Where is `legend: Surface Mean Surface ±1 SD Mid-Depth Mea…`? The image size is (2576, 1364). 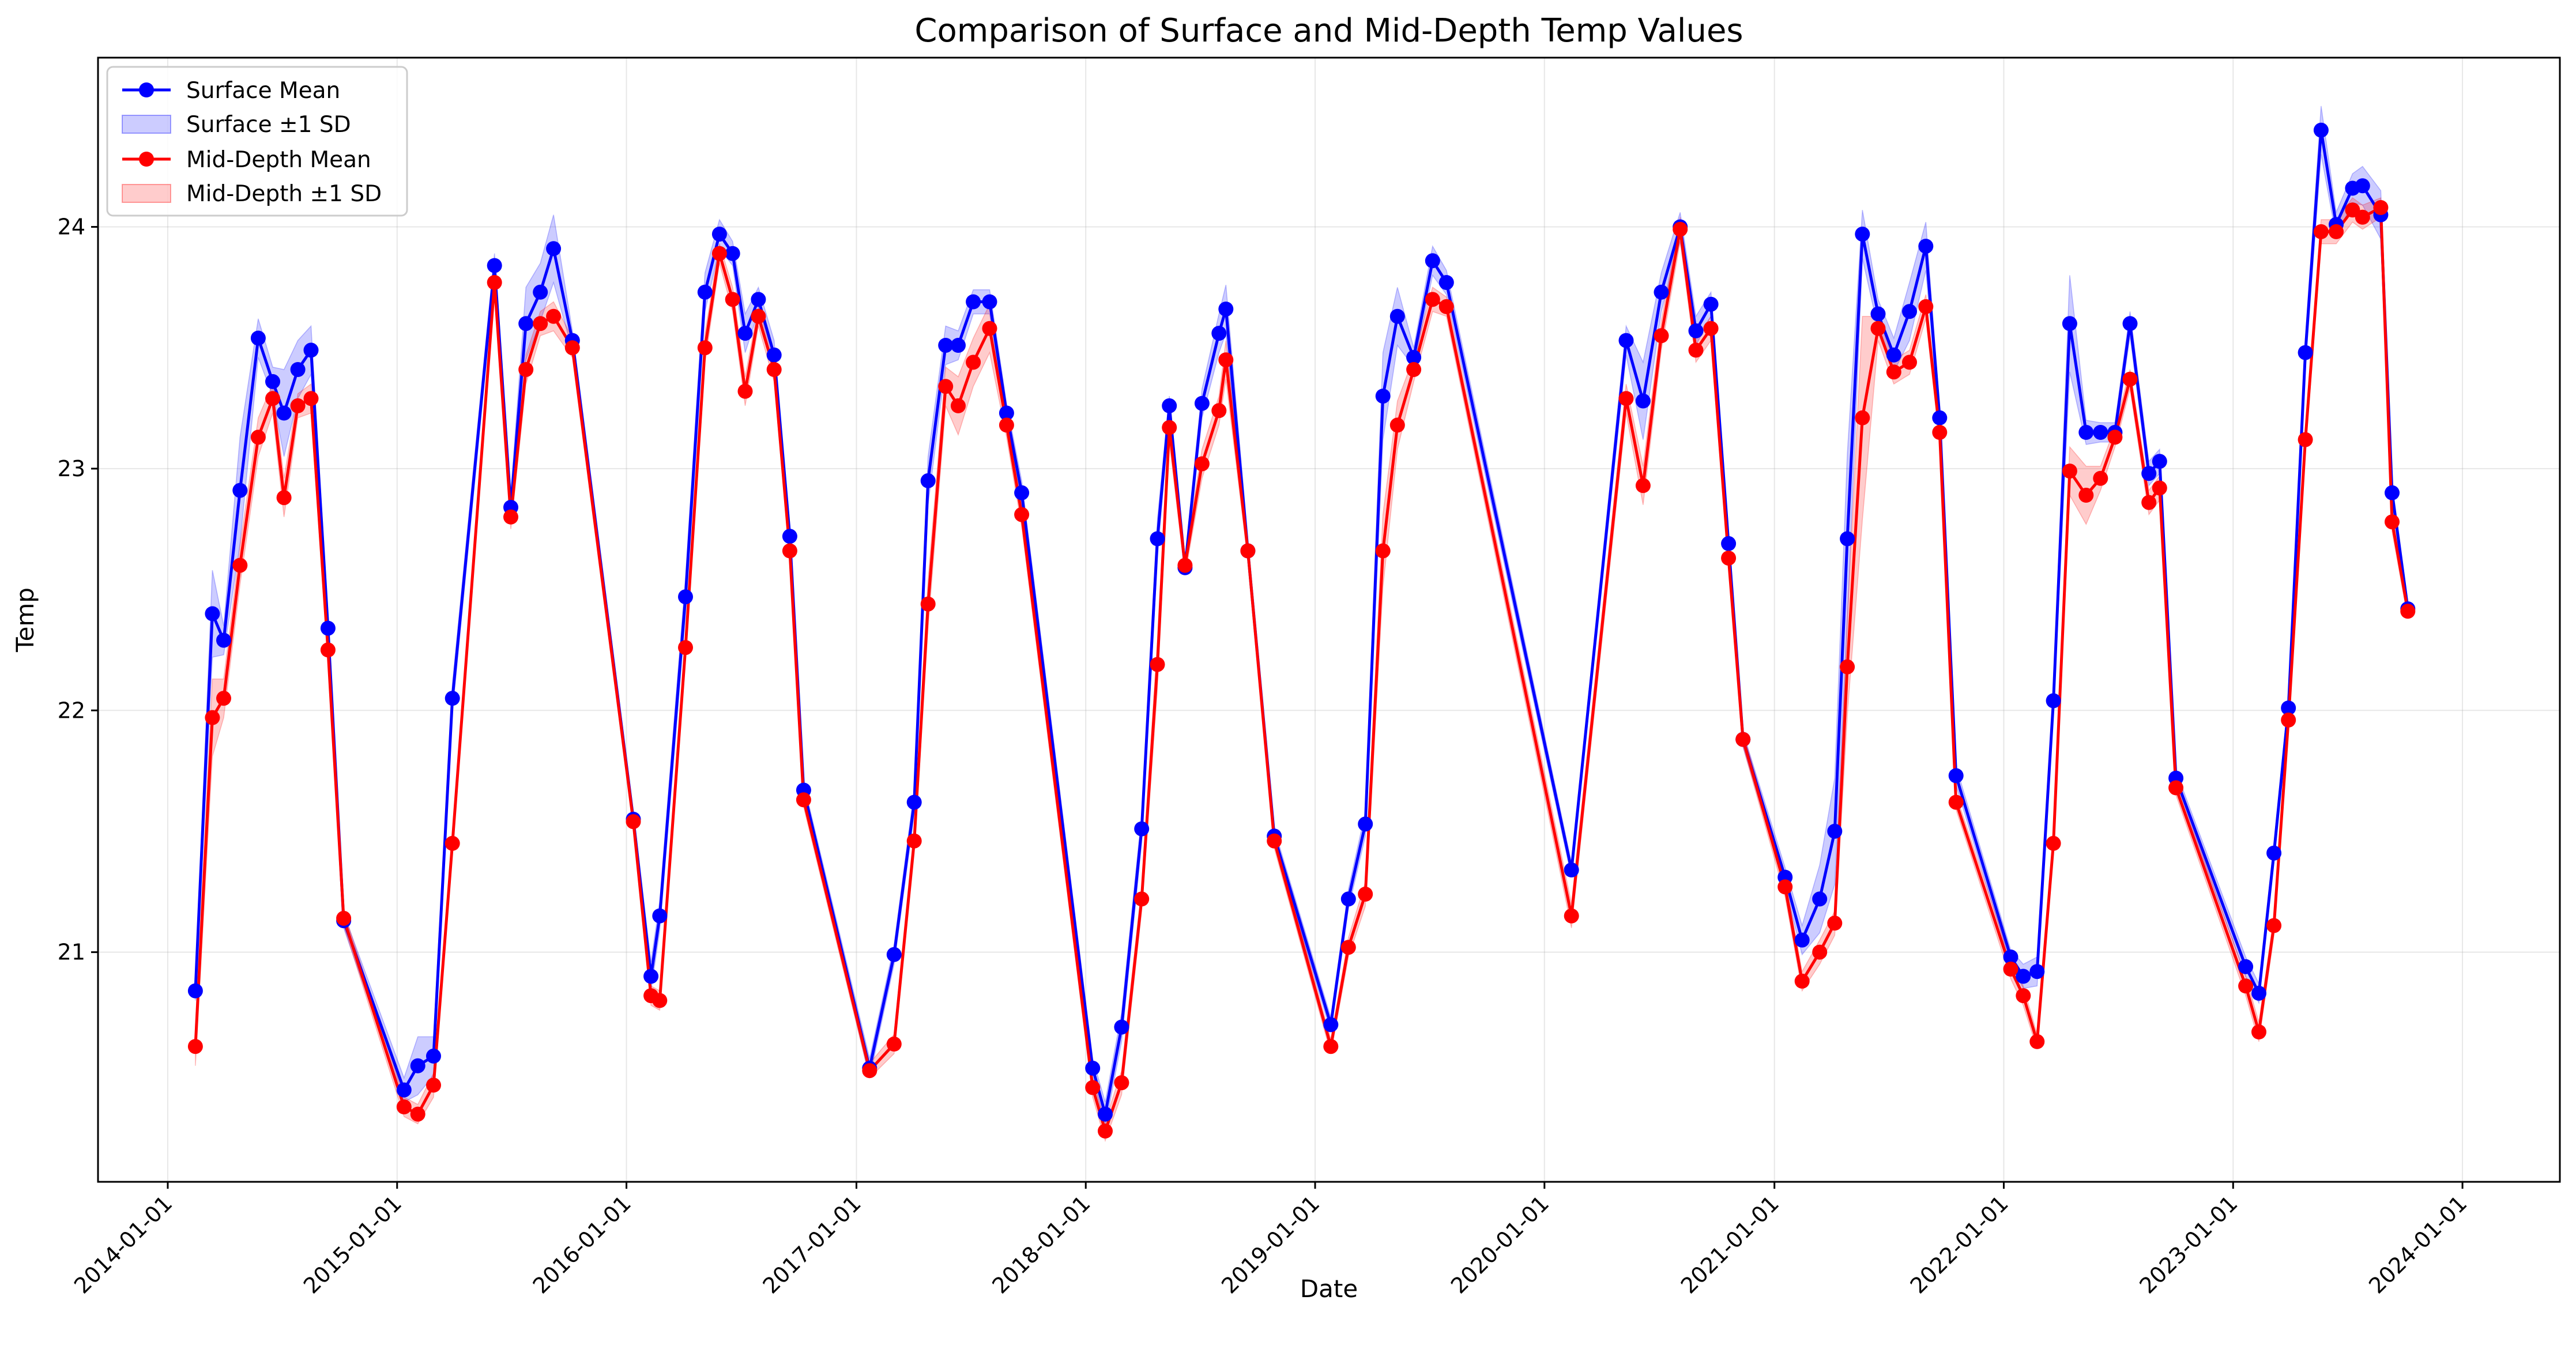
legend: Surface Mean Surface ±1 SD Mid-Depth Mea… is located at coordinates (257, 141).